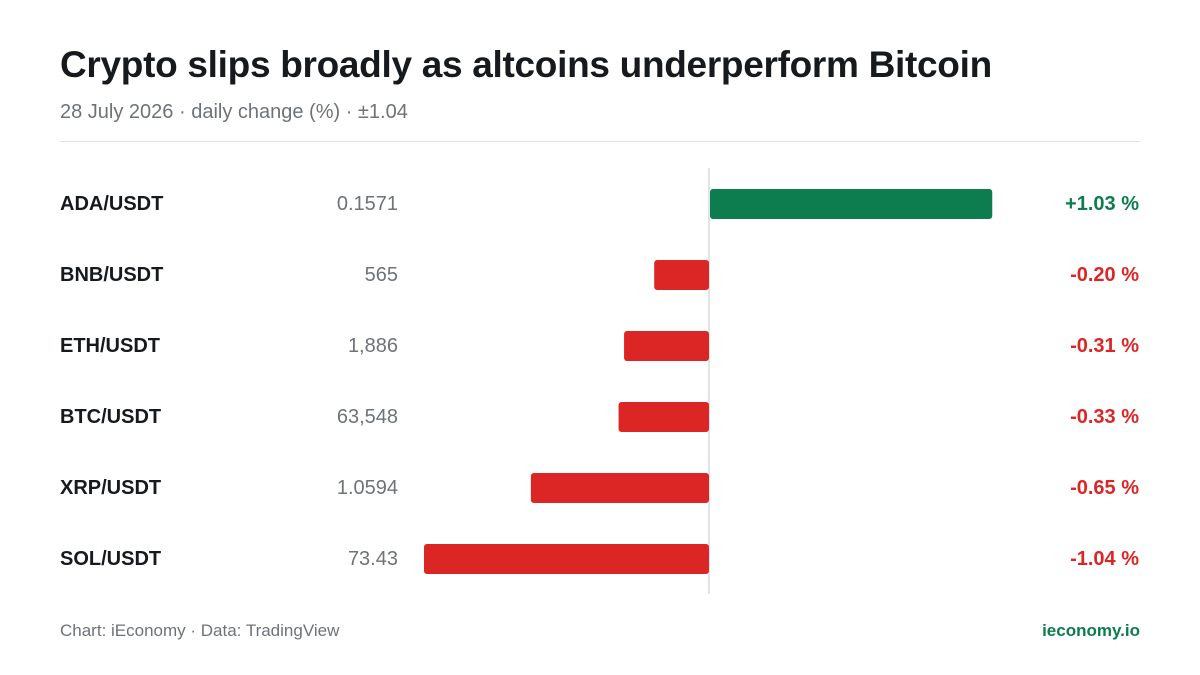 The width and height of the screenshot is (1200, 675). I want to click on price-label: 1.0594, so click(367, 488).